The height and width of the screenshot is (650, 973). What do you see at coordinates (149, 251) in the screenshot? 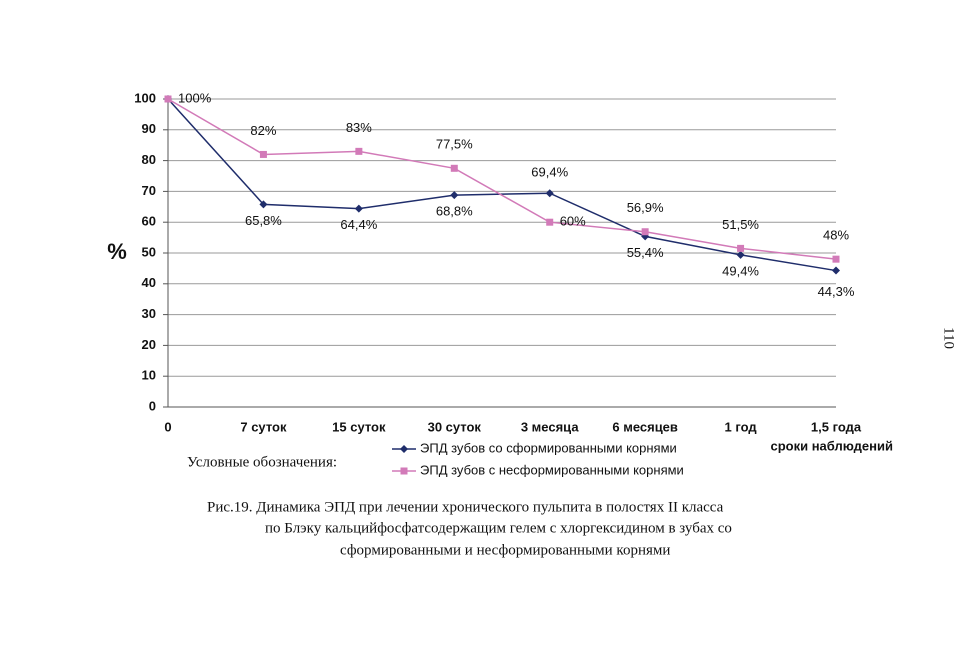
I see `y-tick-label: 50` at bounding box center [149, 251].